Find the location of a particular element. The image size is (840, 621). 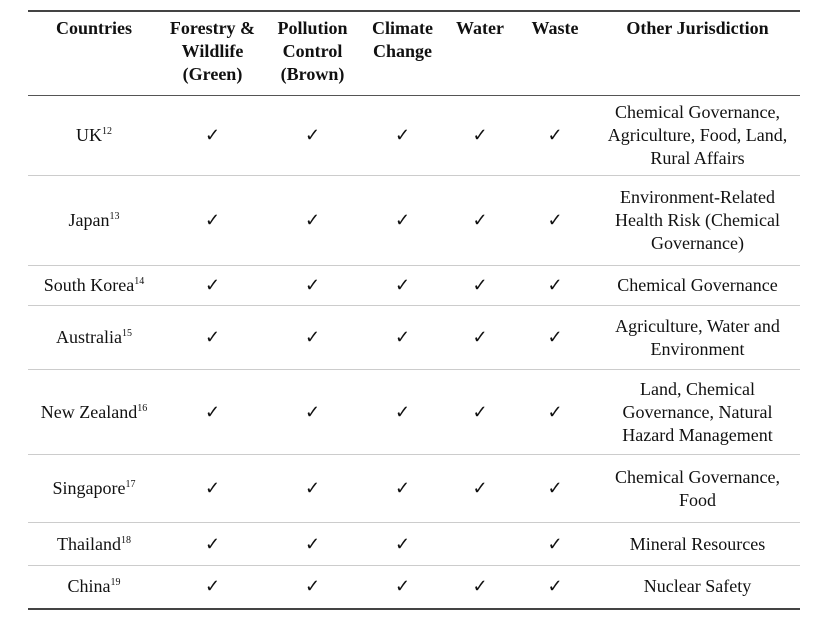

country-name: UK is located at coordinates (89, 135).